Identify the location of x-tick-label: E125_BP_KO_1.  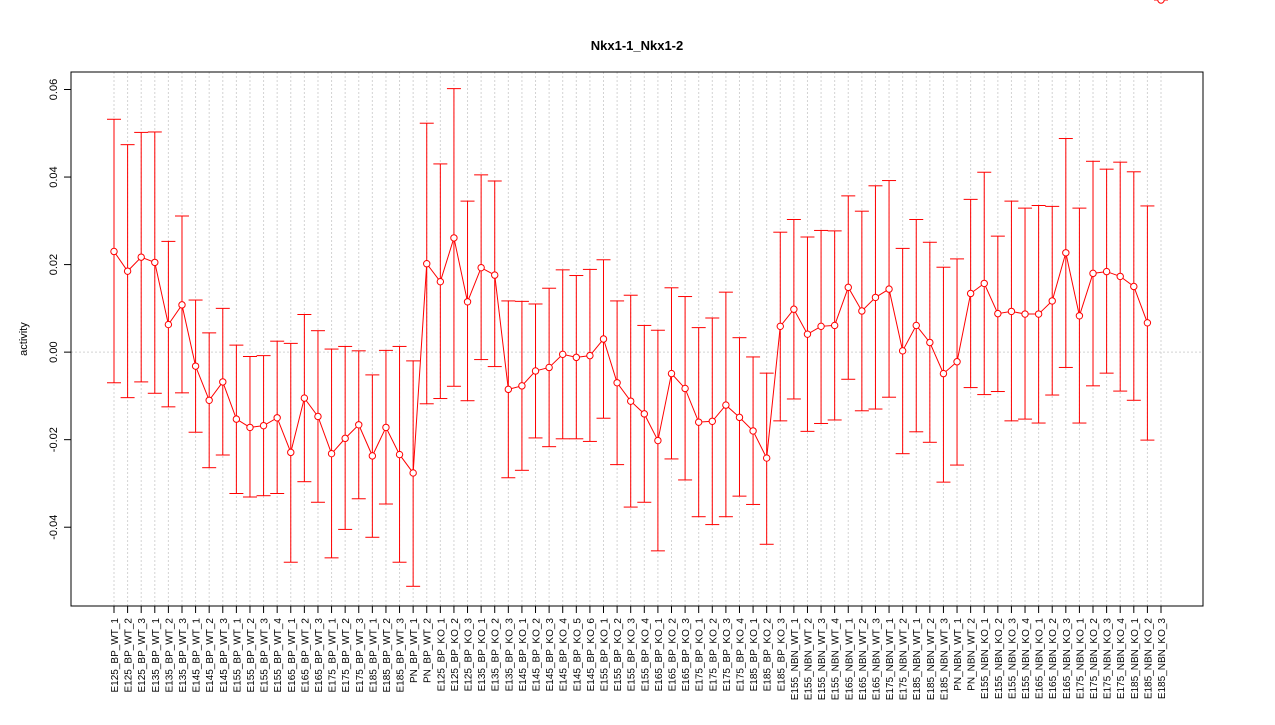
(441, 655).